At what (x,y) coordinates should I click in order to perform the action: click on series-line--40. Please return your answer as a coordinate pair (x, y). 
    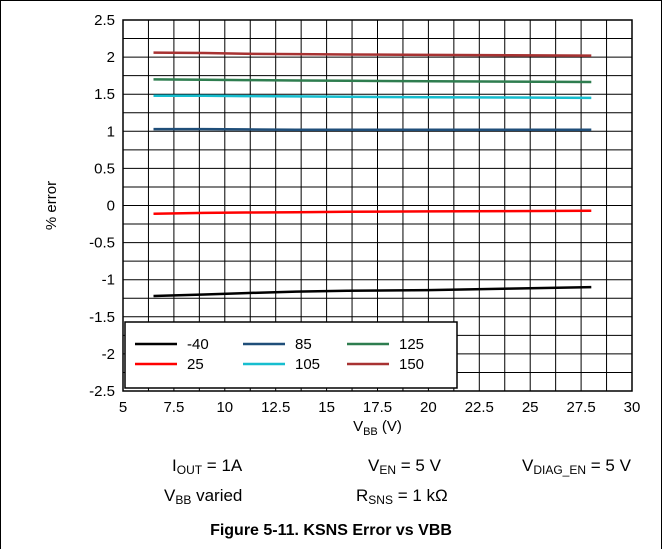
    Looking at the image, I should click on (372, 291).